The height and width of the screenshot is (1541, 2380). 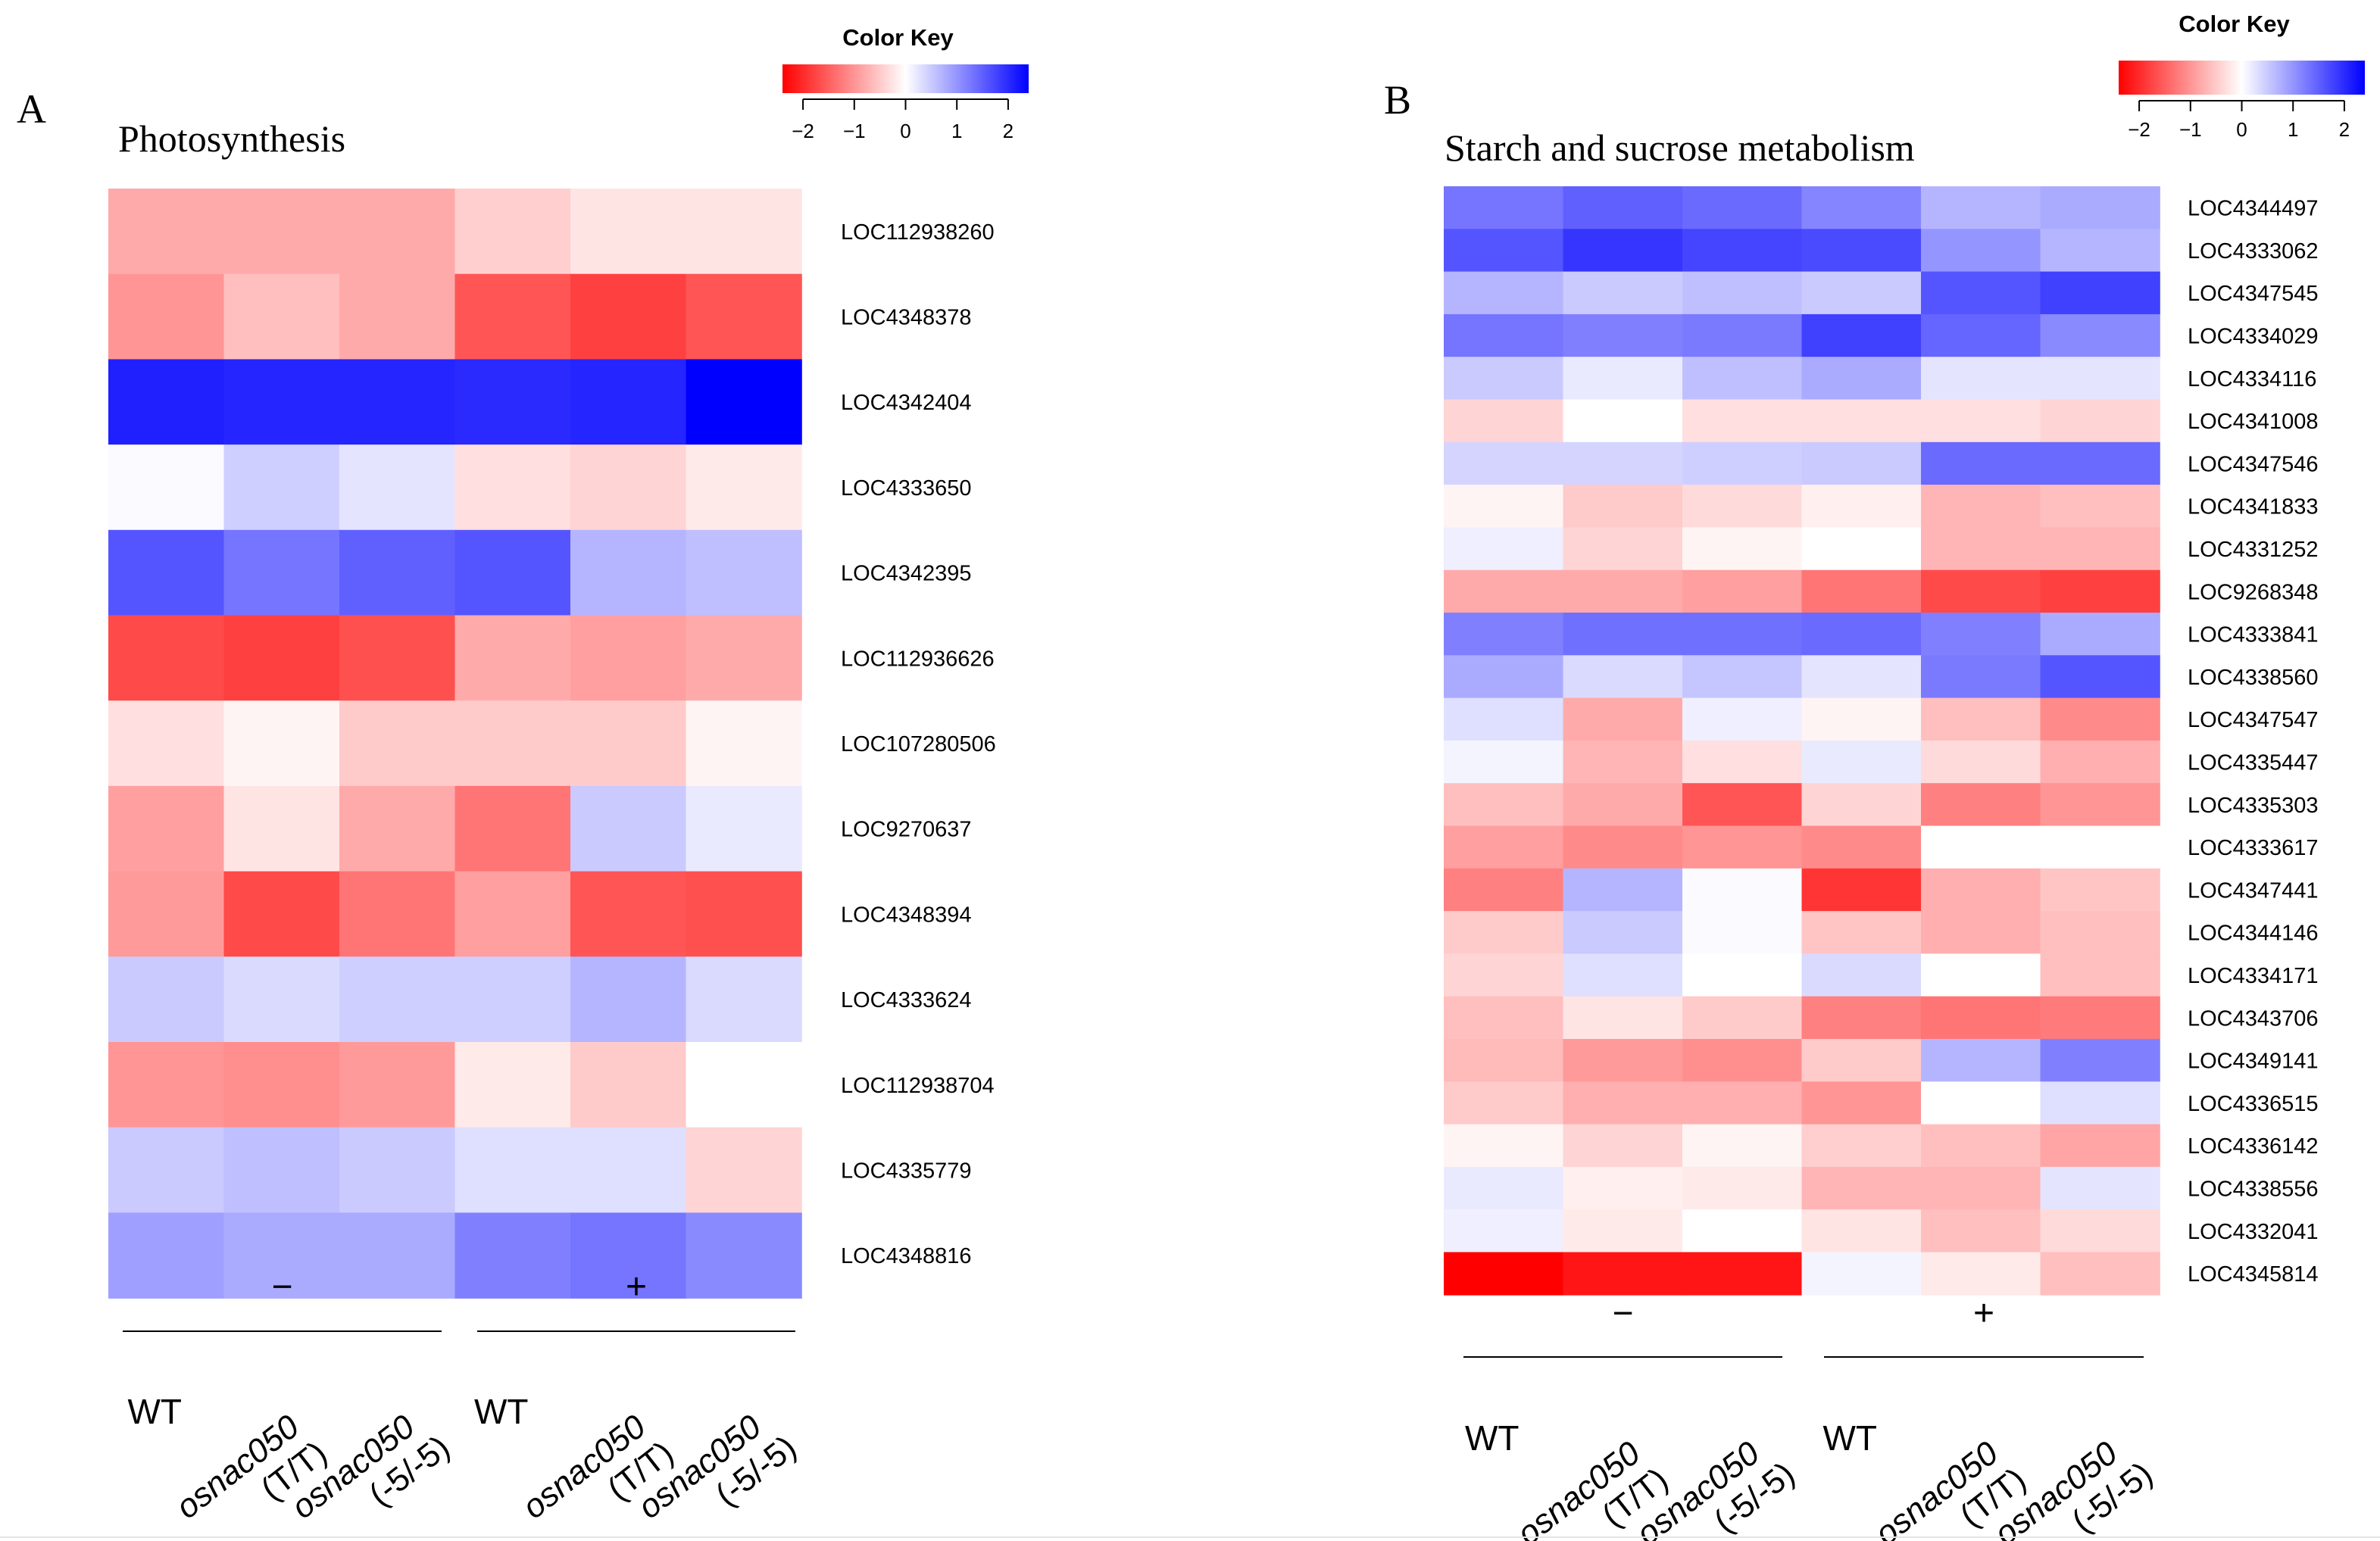 What do you see at coordinates (907, 403) in the screenshot?
I see `row-label: LOC4342404` at bounding box center [907, 403].